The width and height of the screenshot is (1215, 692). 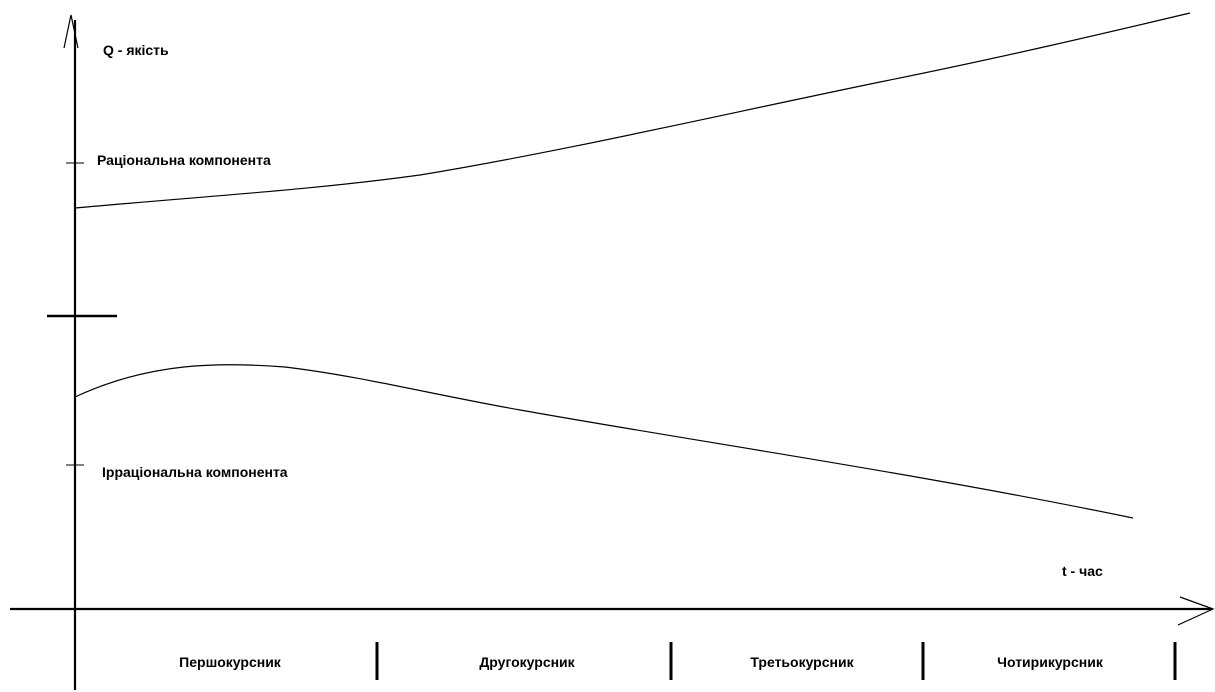 I want to click on y-axis-arrowhead, so click(x=71, y=31).